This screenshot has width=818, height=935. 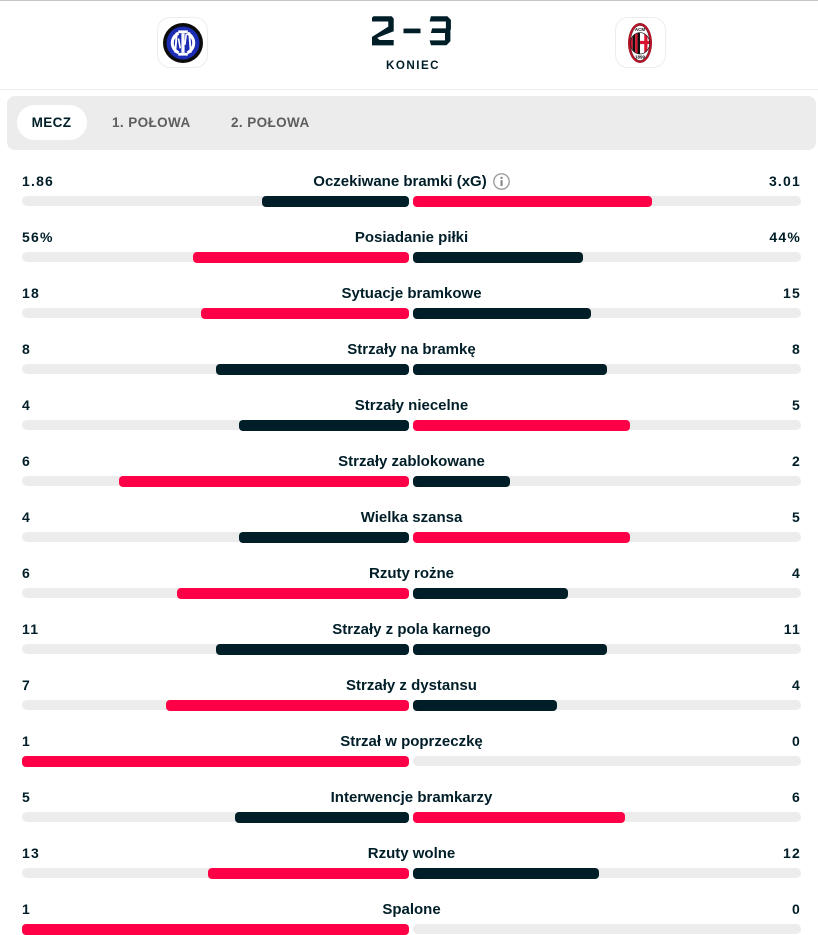 I want to click on svg-text: 1899, so click(x=640, y=56).